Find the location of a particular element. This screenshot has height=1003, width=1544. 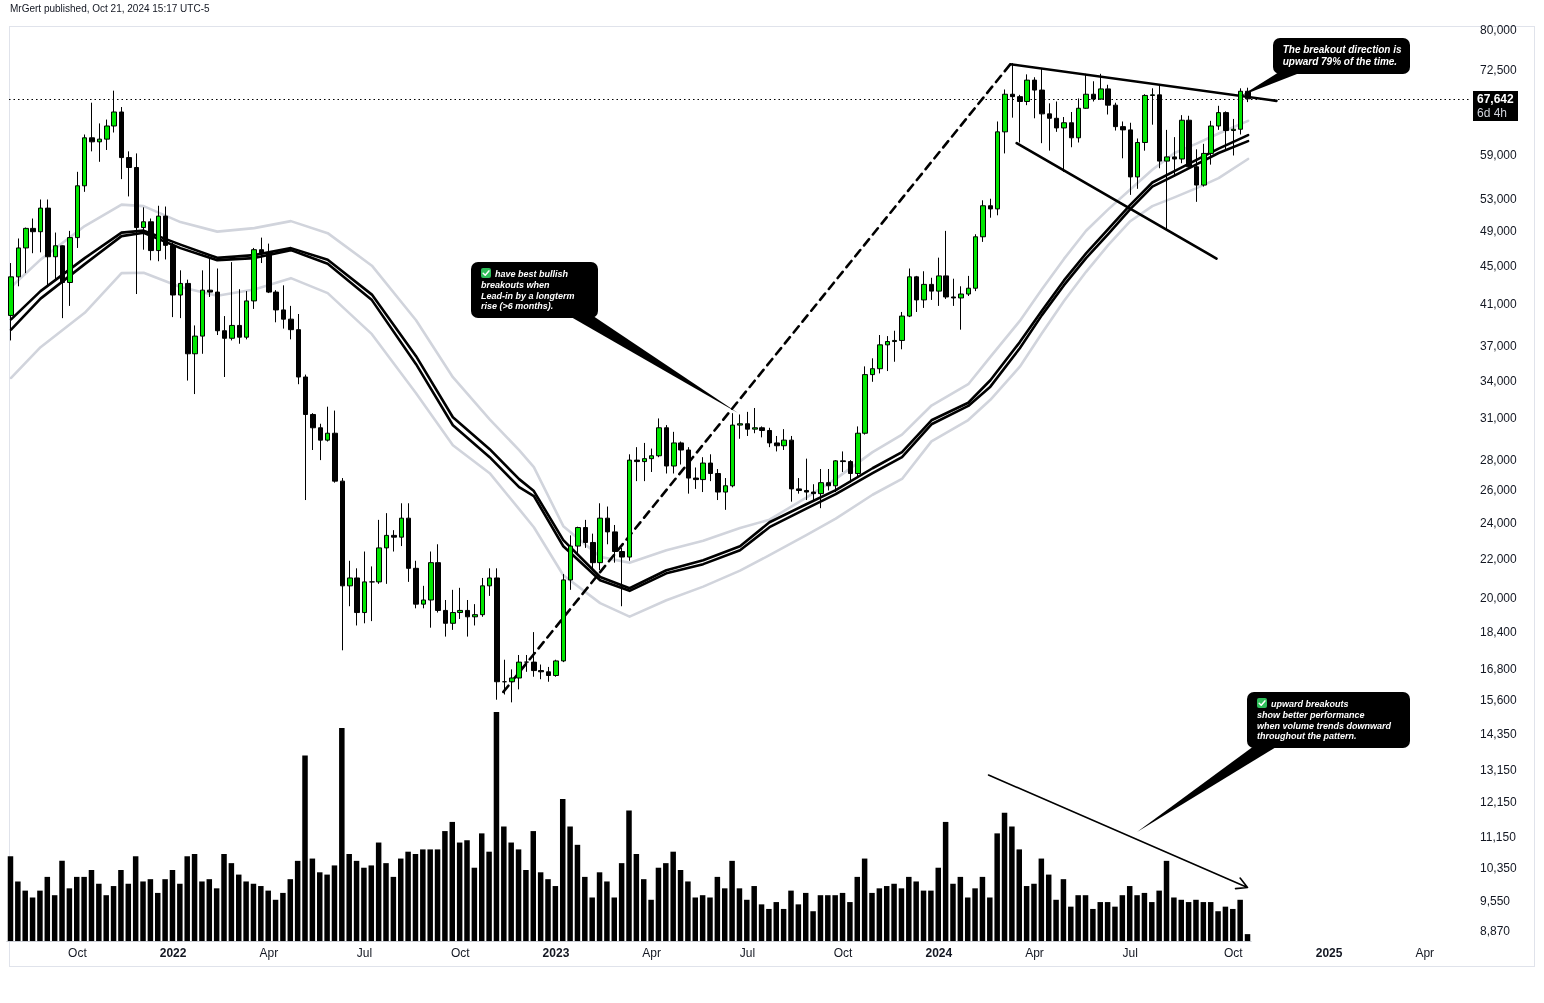

x-tick-label: Oct is located at coordinates (843, 953).